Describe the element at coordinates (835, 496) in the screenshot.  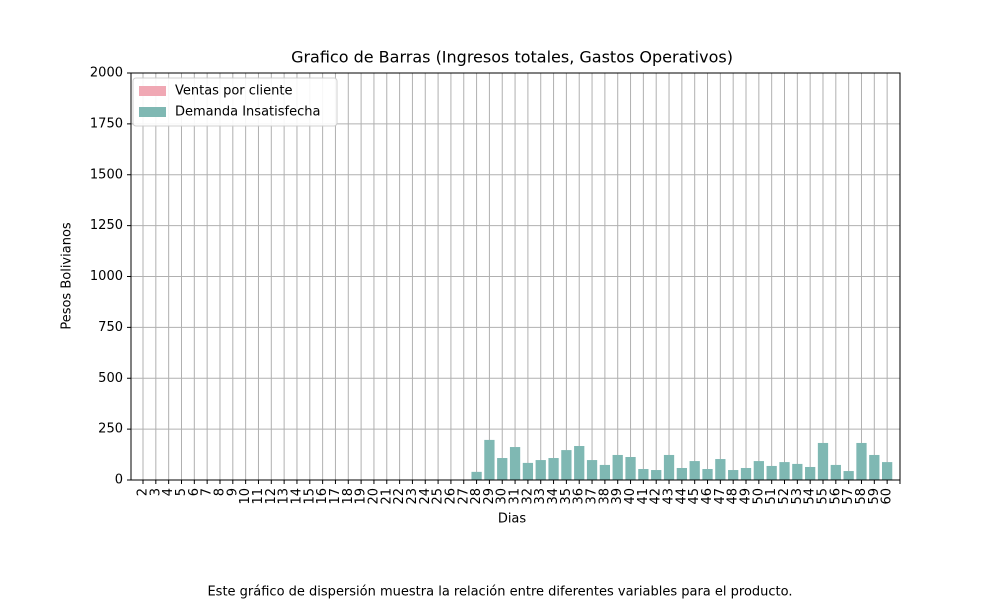
I see `x-tick-label: 56` at that location.